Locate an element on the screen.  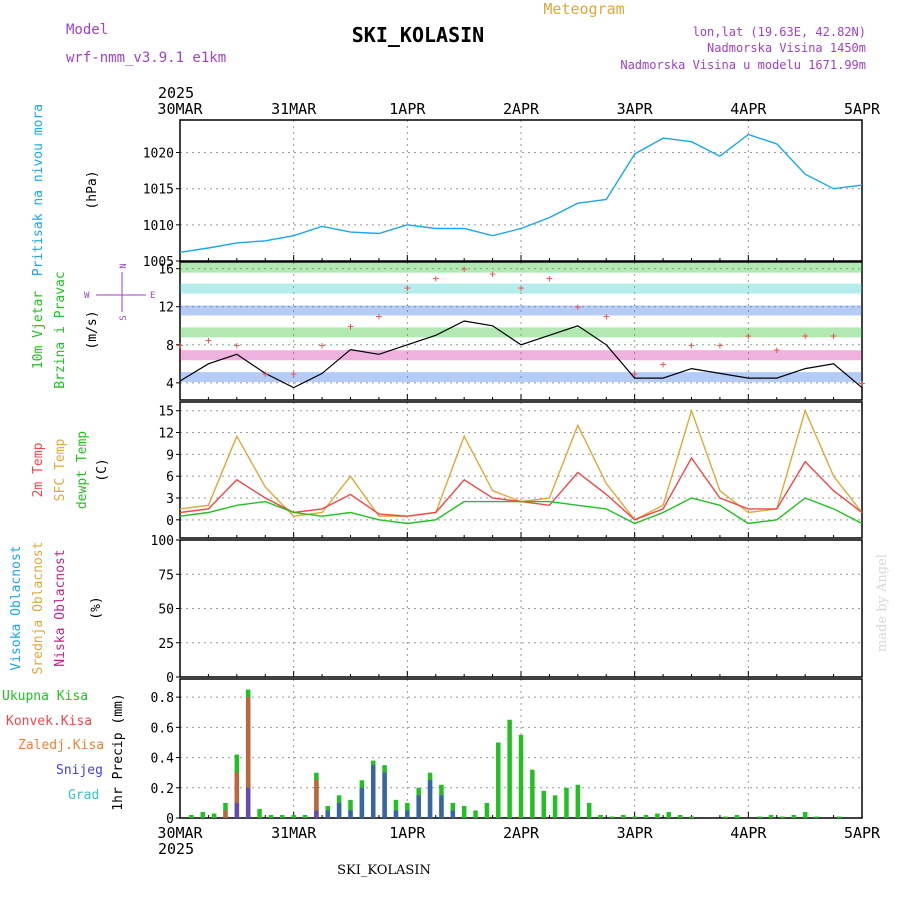
temp-ylabel-1: 2m Temp is located at coordinates (38, 469).